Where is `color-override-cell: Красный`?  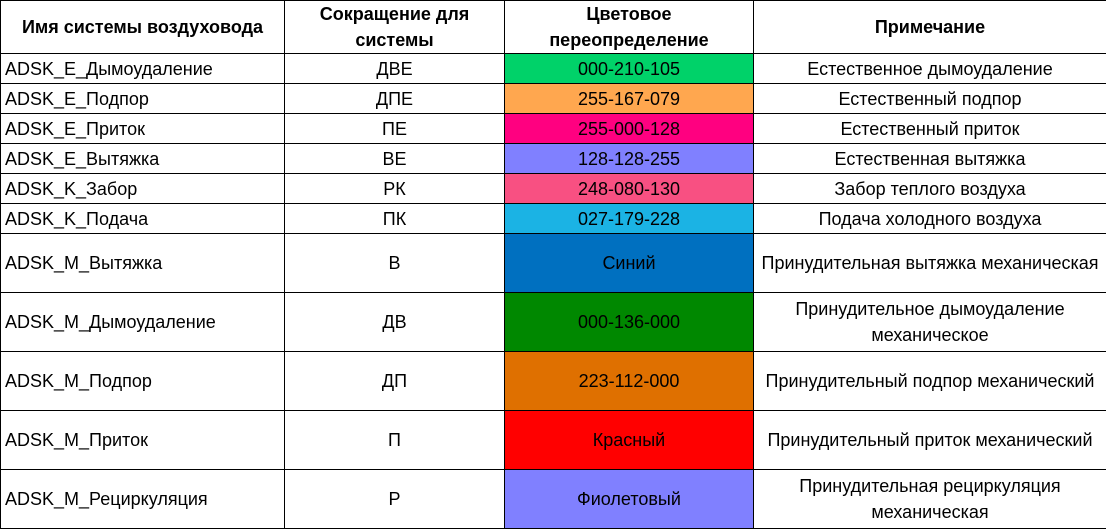 color-override-cell: Красный is located at coordinates (629, 440).